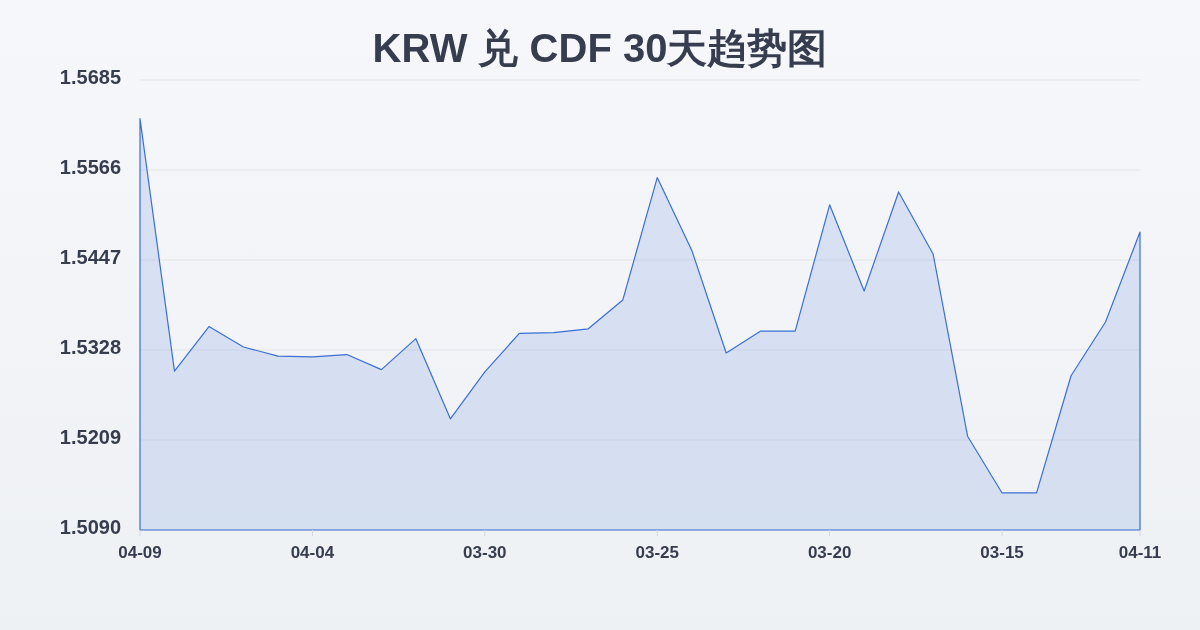 The height and width of the screenshot is (630, 1200). What do you see at coordinates (657, 553) in the screenshot?
I see `x-tick-label: 03-25` at bounding box center [657, 553].